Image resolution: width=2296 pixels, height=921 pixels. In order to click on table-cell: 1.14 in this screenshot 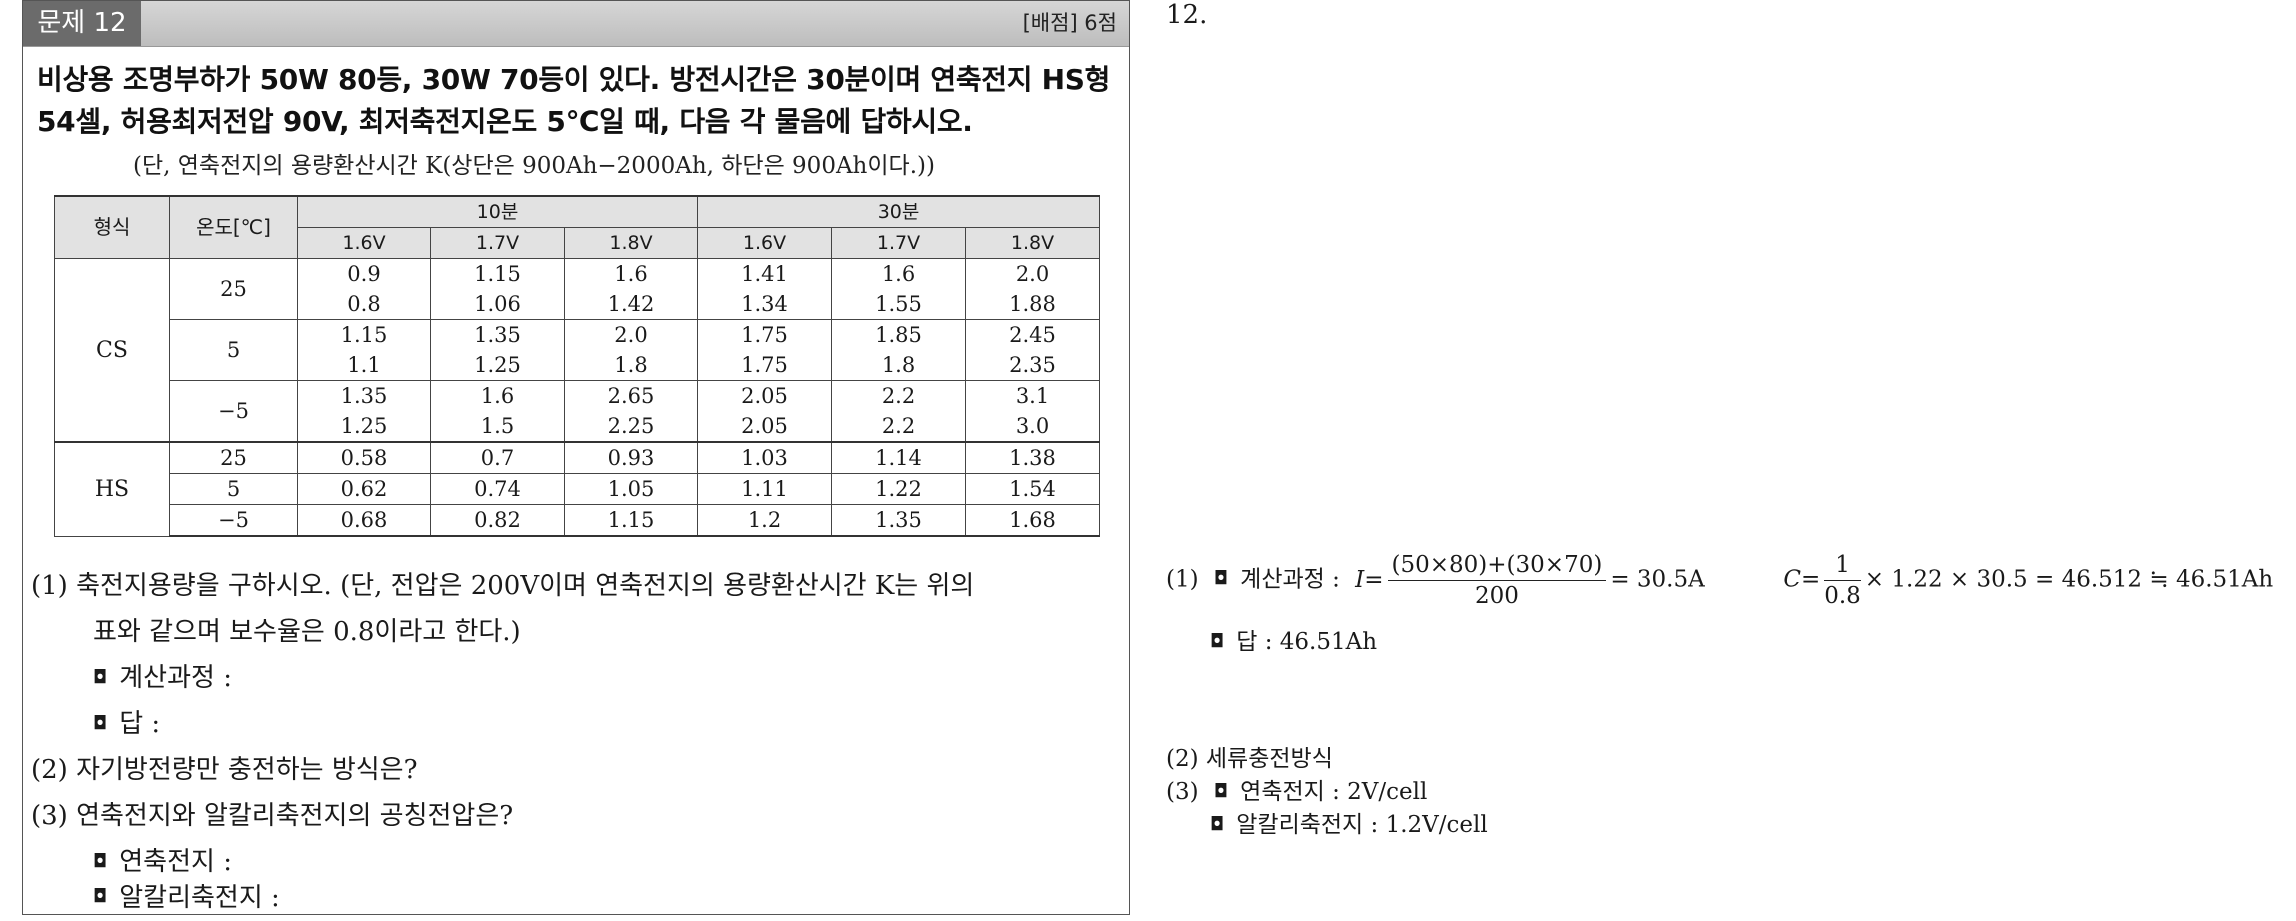, I will do `click(899, 457)`.